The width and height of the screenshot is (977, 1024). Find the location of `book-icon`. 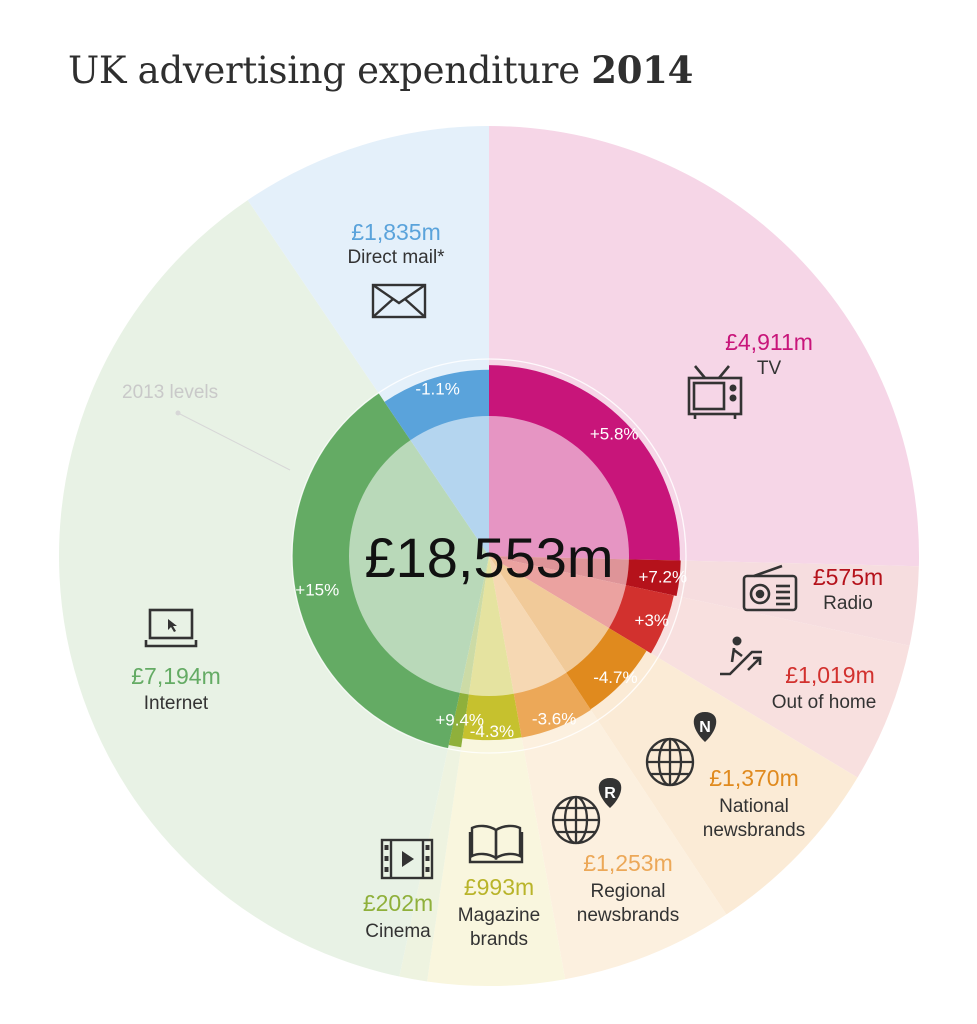

book-icon is located at coordinates (496, 844).